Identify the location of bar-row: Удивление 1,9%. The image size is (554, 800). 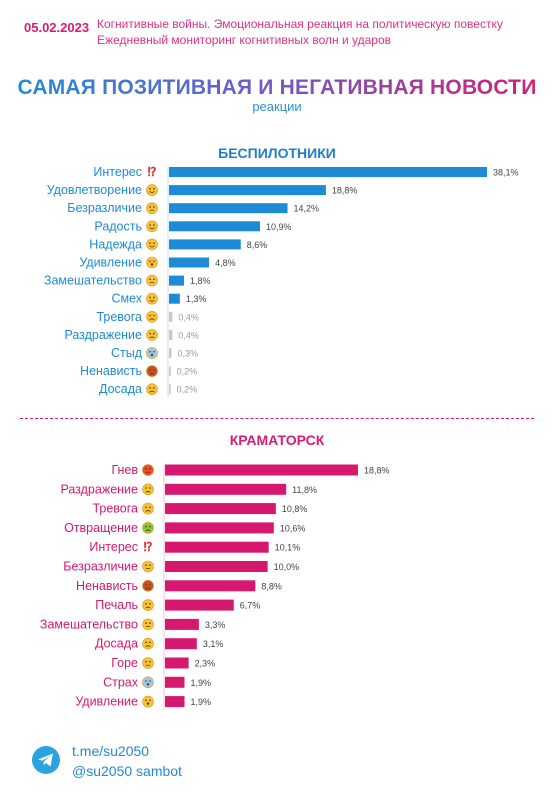
(143, 702).